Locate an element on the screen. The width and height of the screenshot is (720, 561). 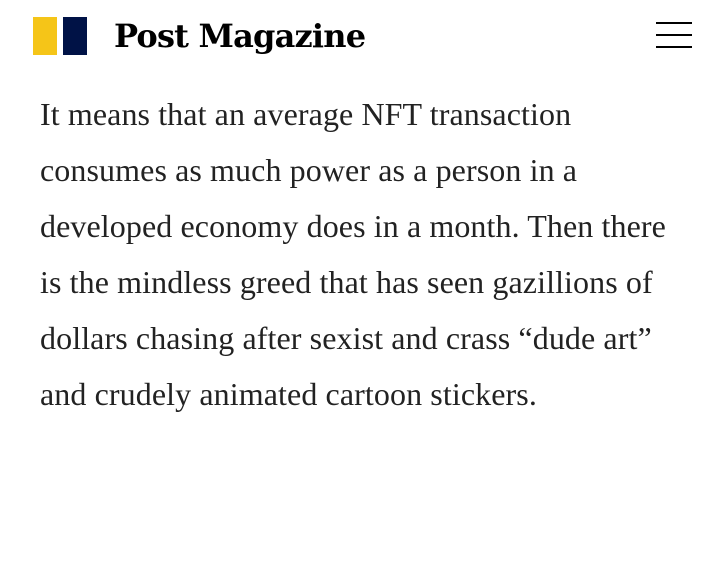
site-header: Post Magazine is located at coordinates (360, 36).